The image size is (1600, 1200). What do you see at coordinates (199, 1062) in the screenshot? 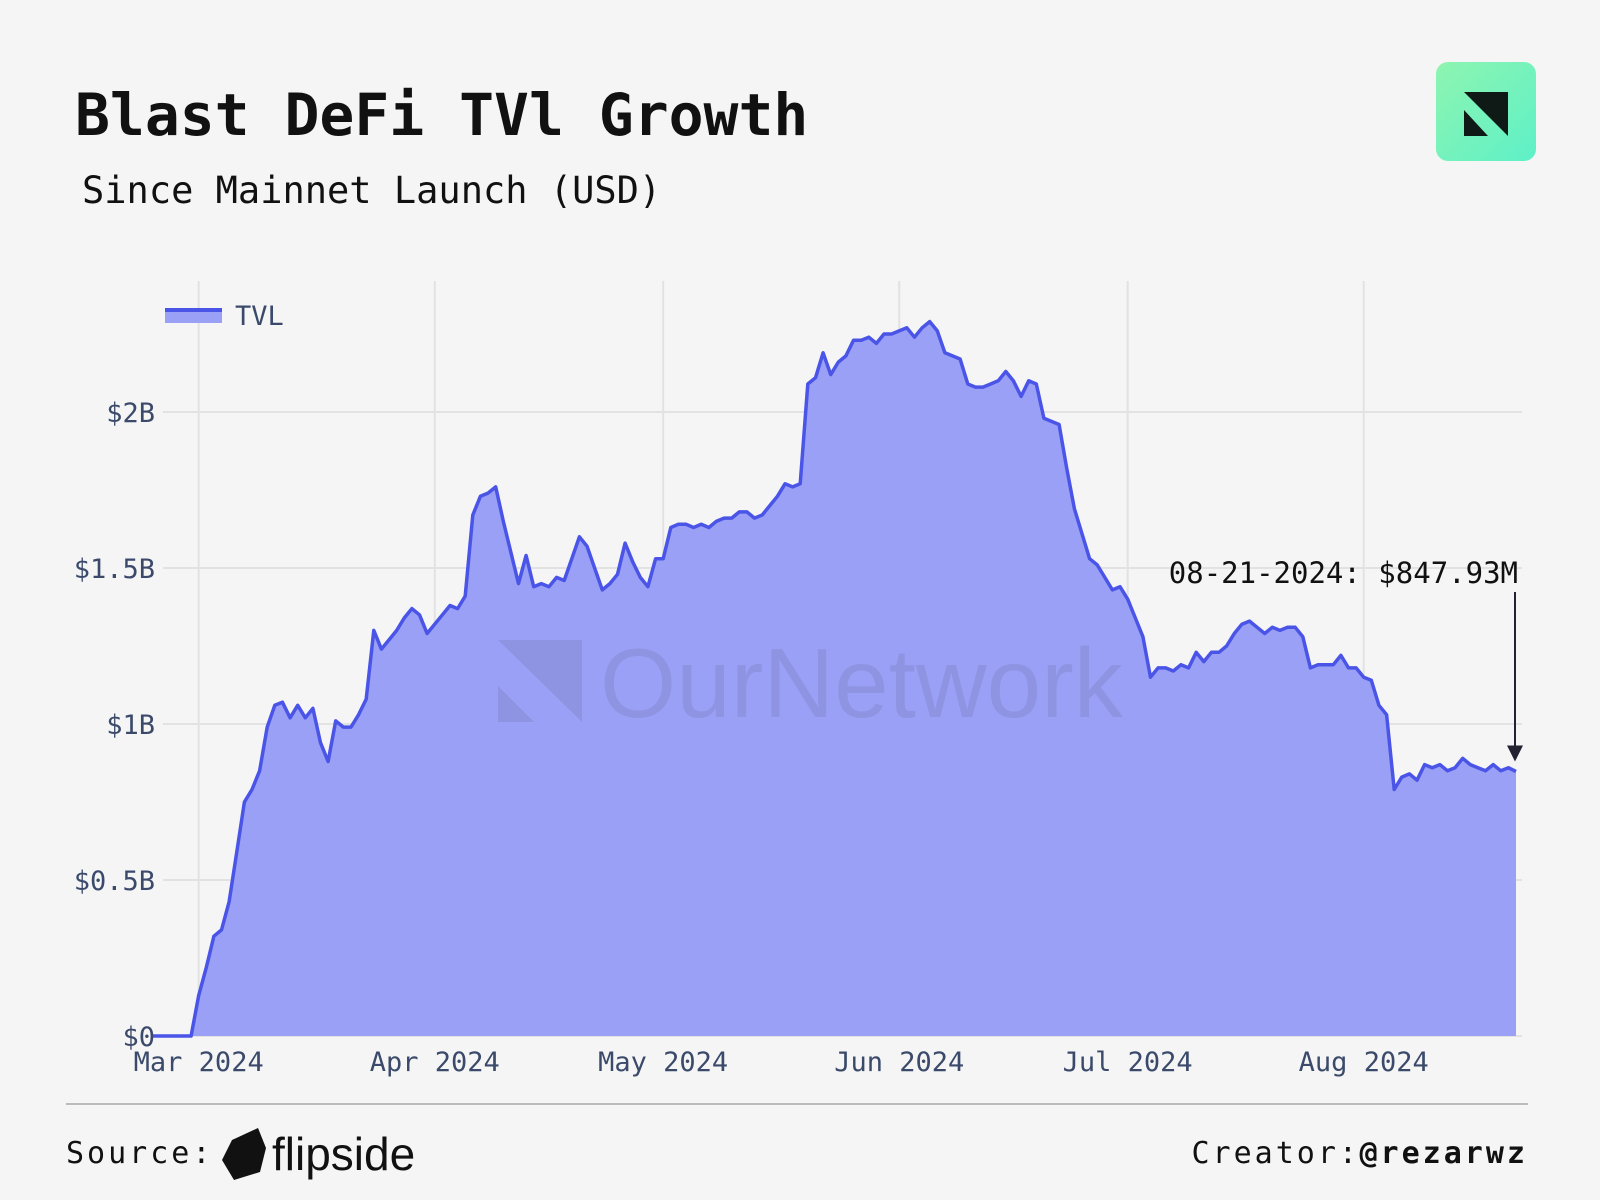
I see `x-tick-label: Mar 2024` at bounding box center [199, 1062].